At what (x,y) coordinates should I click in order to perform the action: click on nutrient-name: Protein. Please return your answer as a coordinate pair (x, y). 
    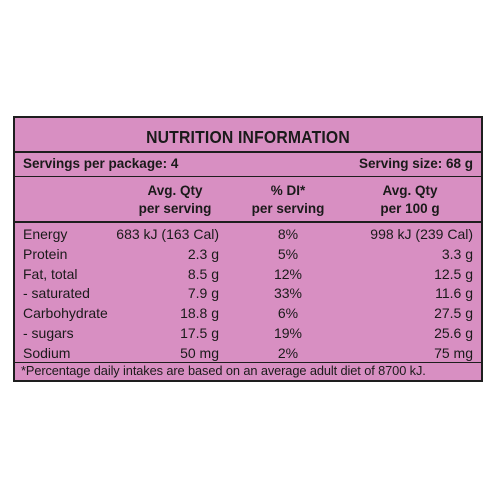
    Looking at the image, I should click on (45, 253).